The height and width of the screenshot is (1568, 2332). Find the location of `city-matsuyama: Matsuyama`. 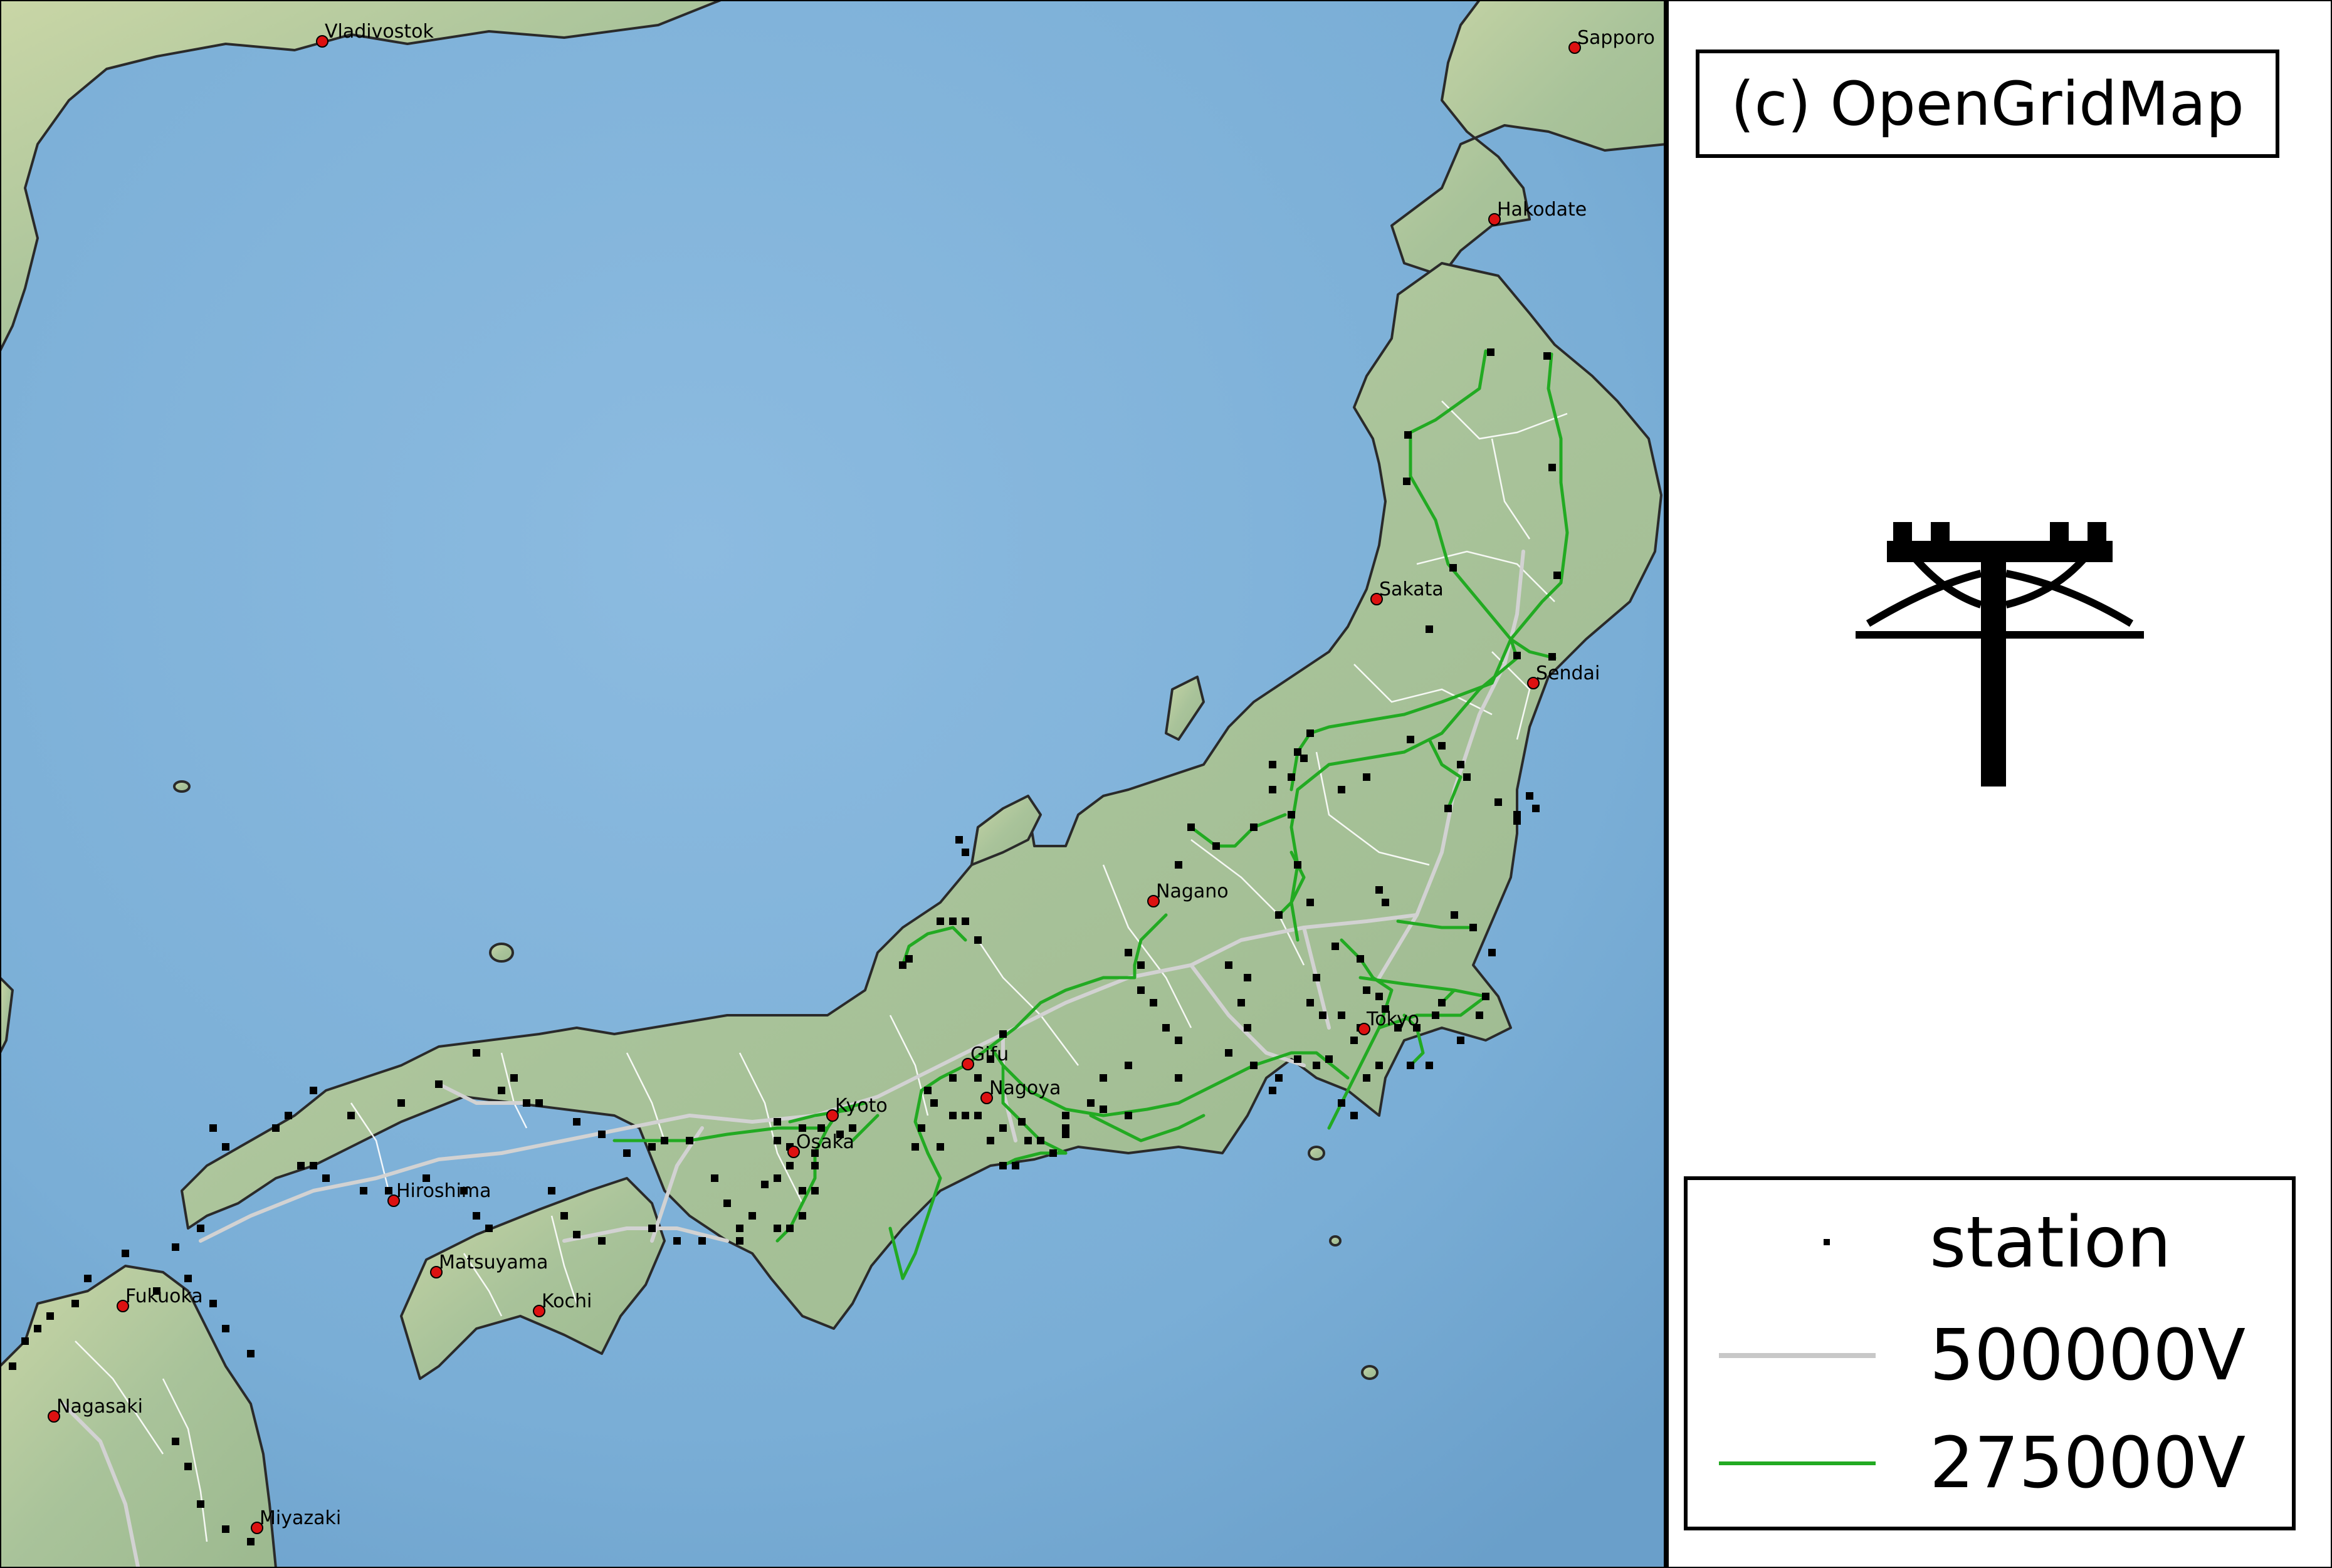

city-matsuyama: Matsuyama is located at coordinates (489, 1265).